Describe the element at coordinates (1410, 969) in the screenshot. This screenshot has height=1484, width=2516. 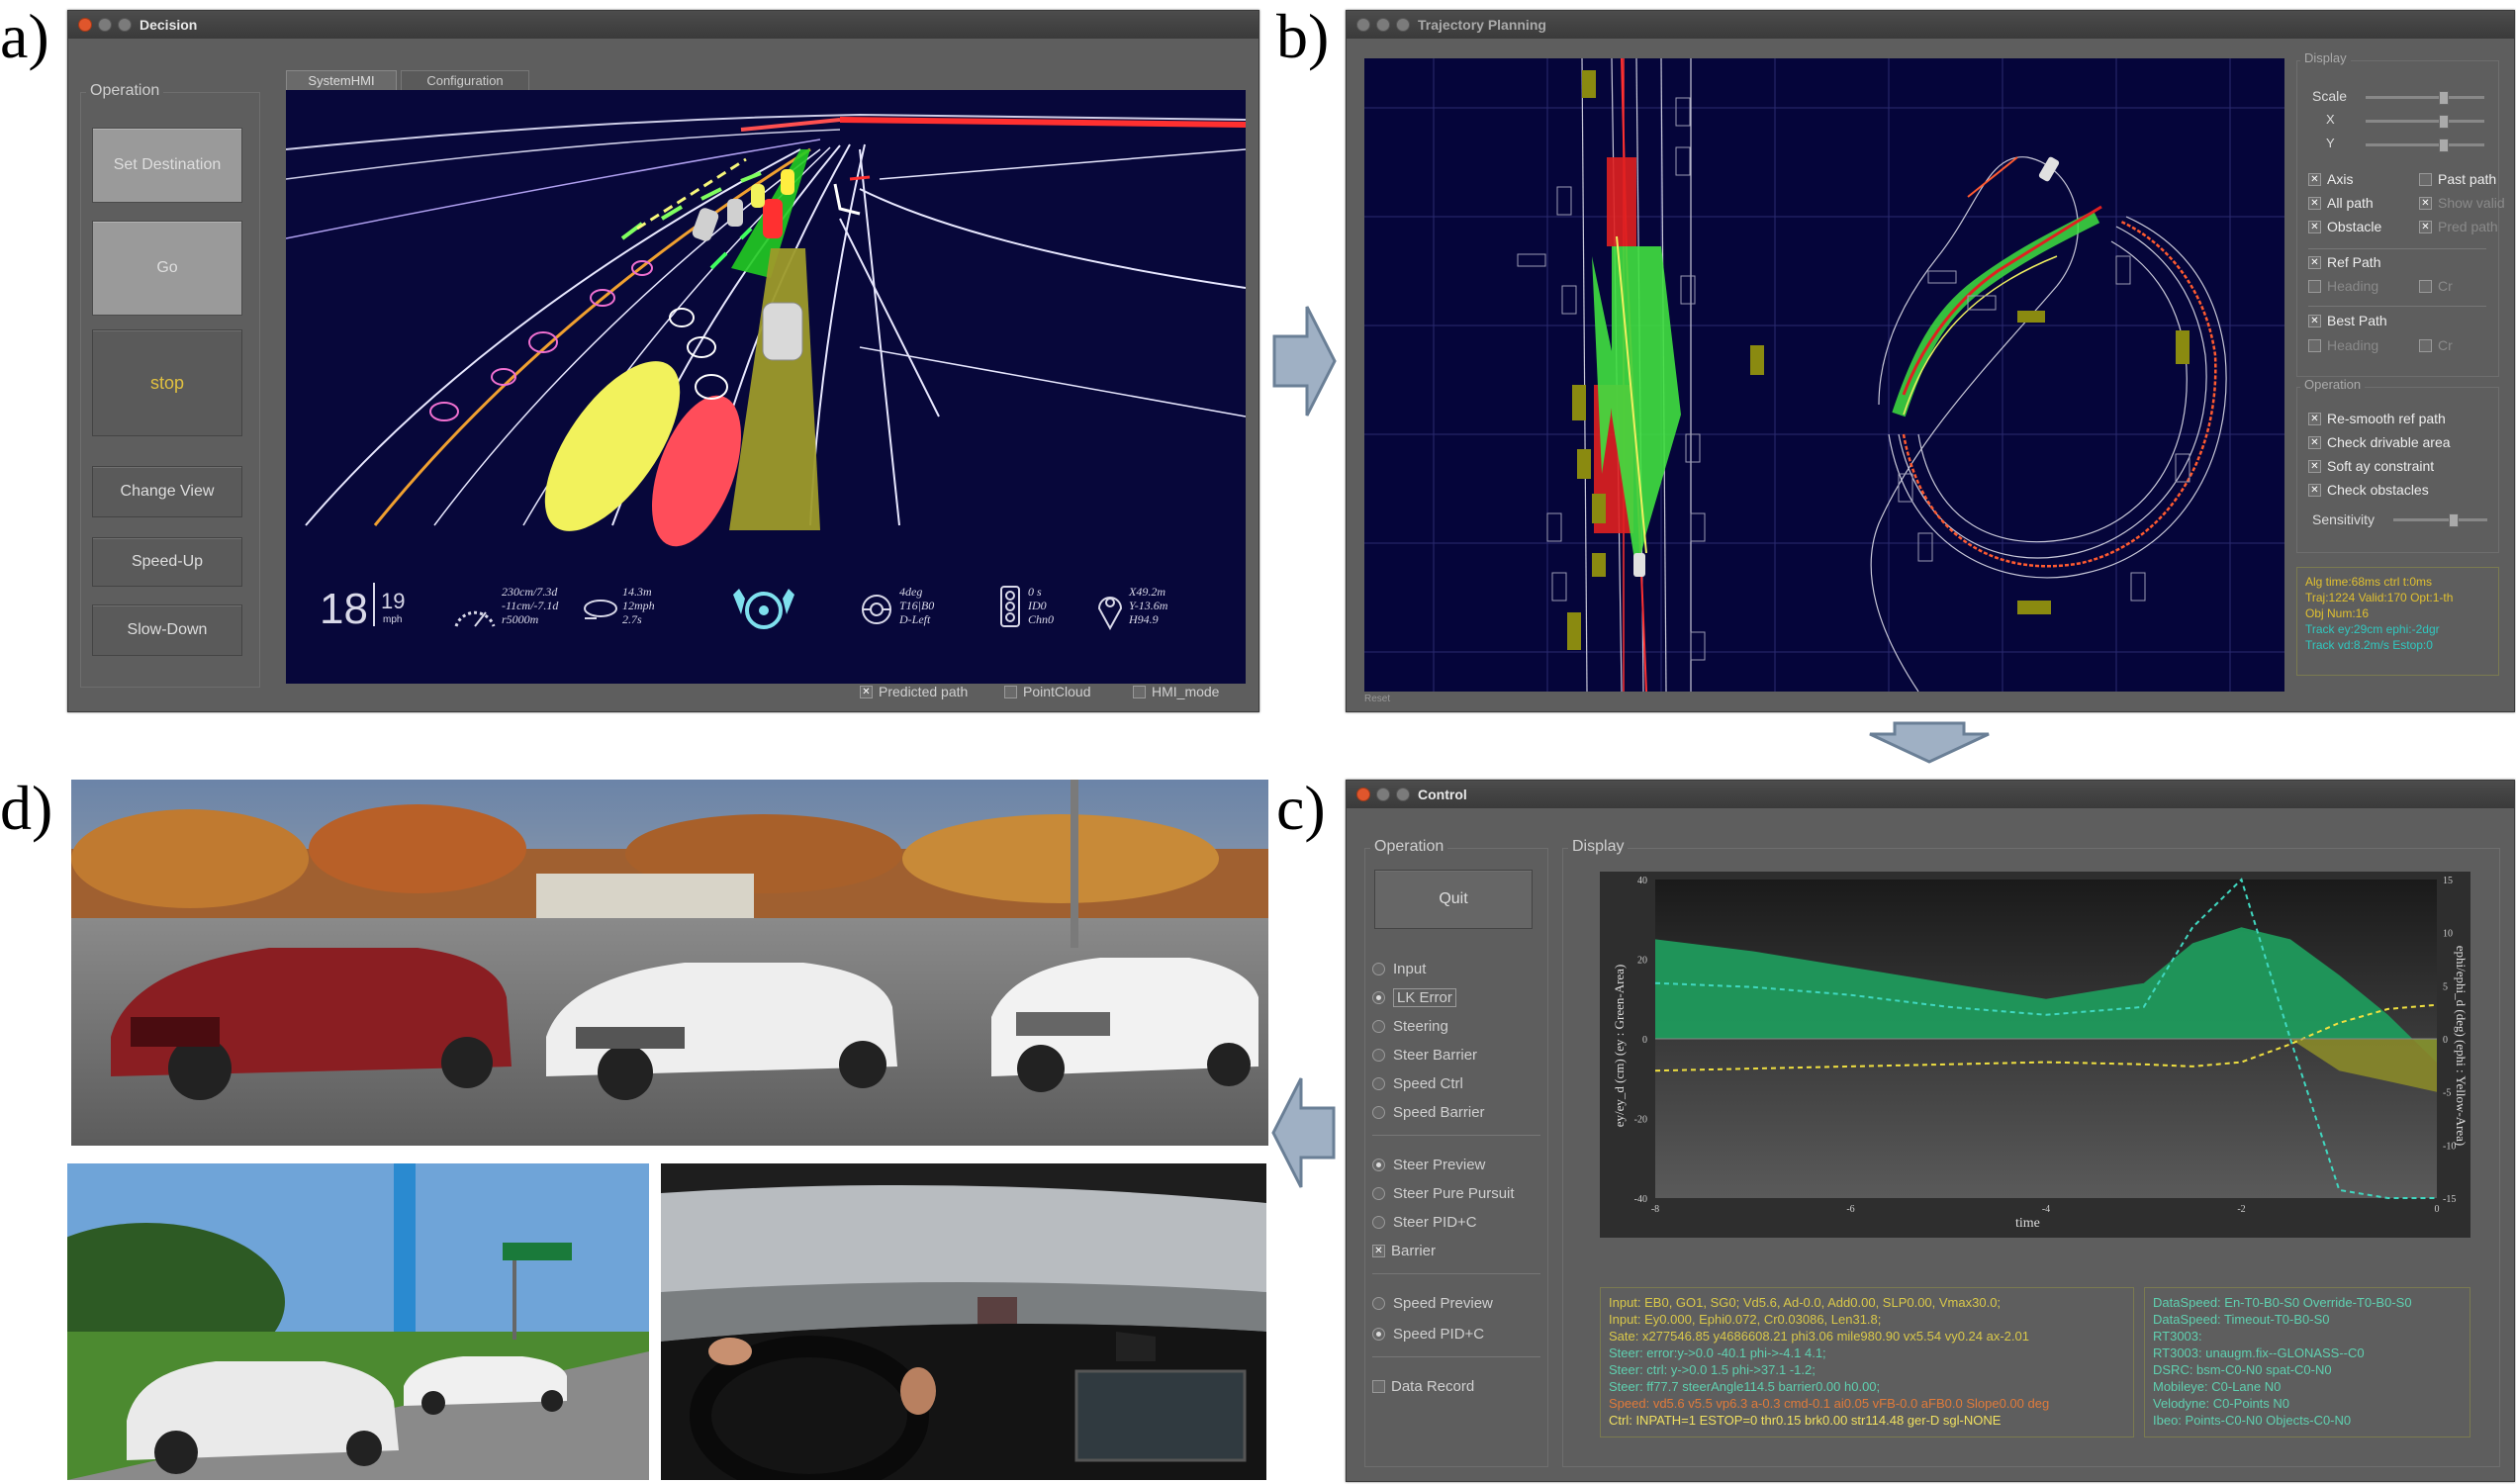
I see `radio-label: Input` at that location.